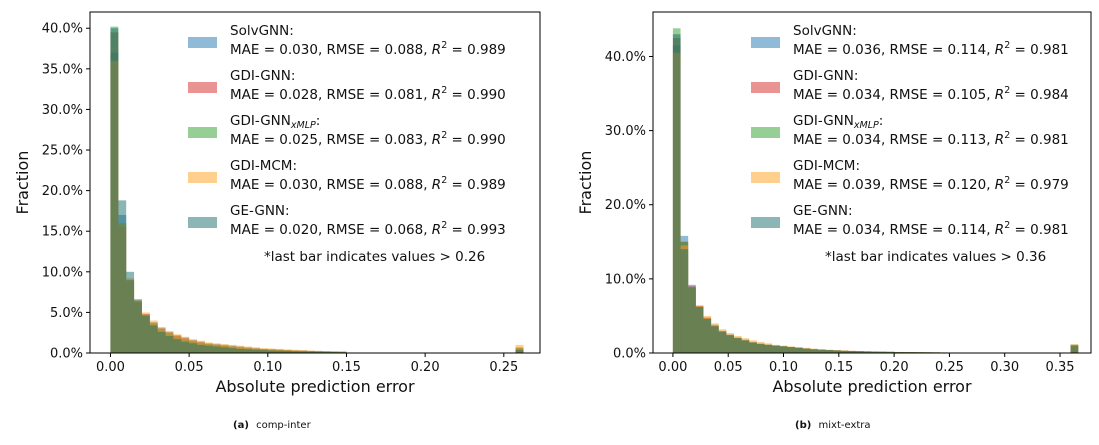  Describe the element at coordinates (272, 425) in the screenshot. I see `caption-a: (a) comp-inter` at that location.